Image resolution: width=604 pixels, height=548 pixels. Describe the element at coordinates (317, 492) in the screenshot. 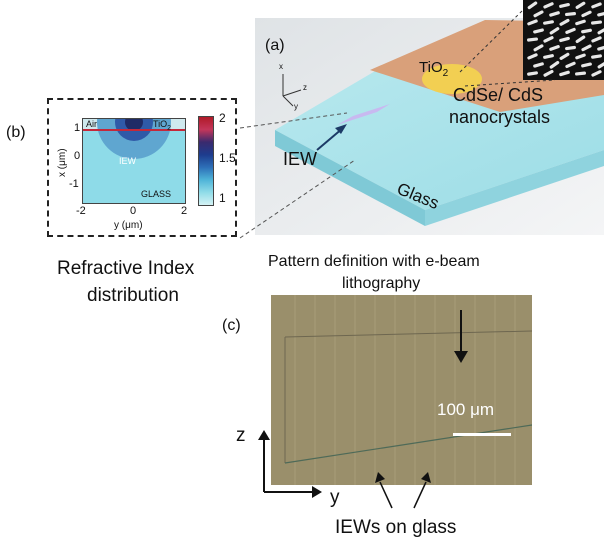

I see `axis-y-arrowhead` at that location.